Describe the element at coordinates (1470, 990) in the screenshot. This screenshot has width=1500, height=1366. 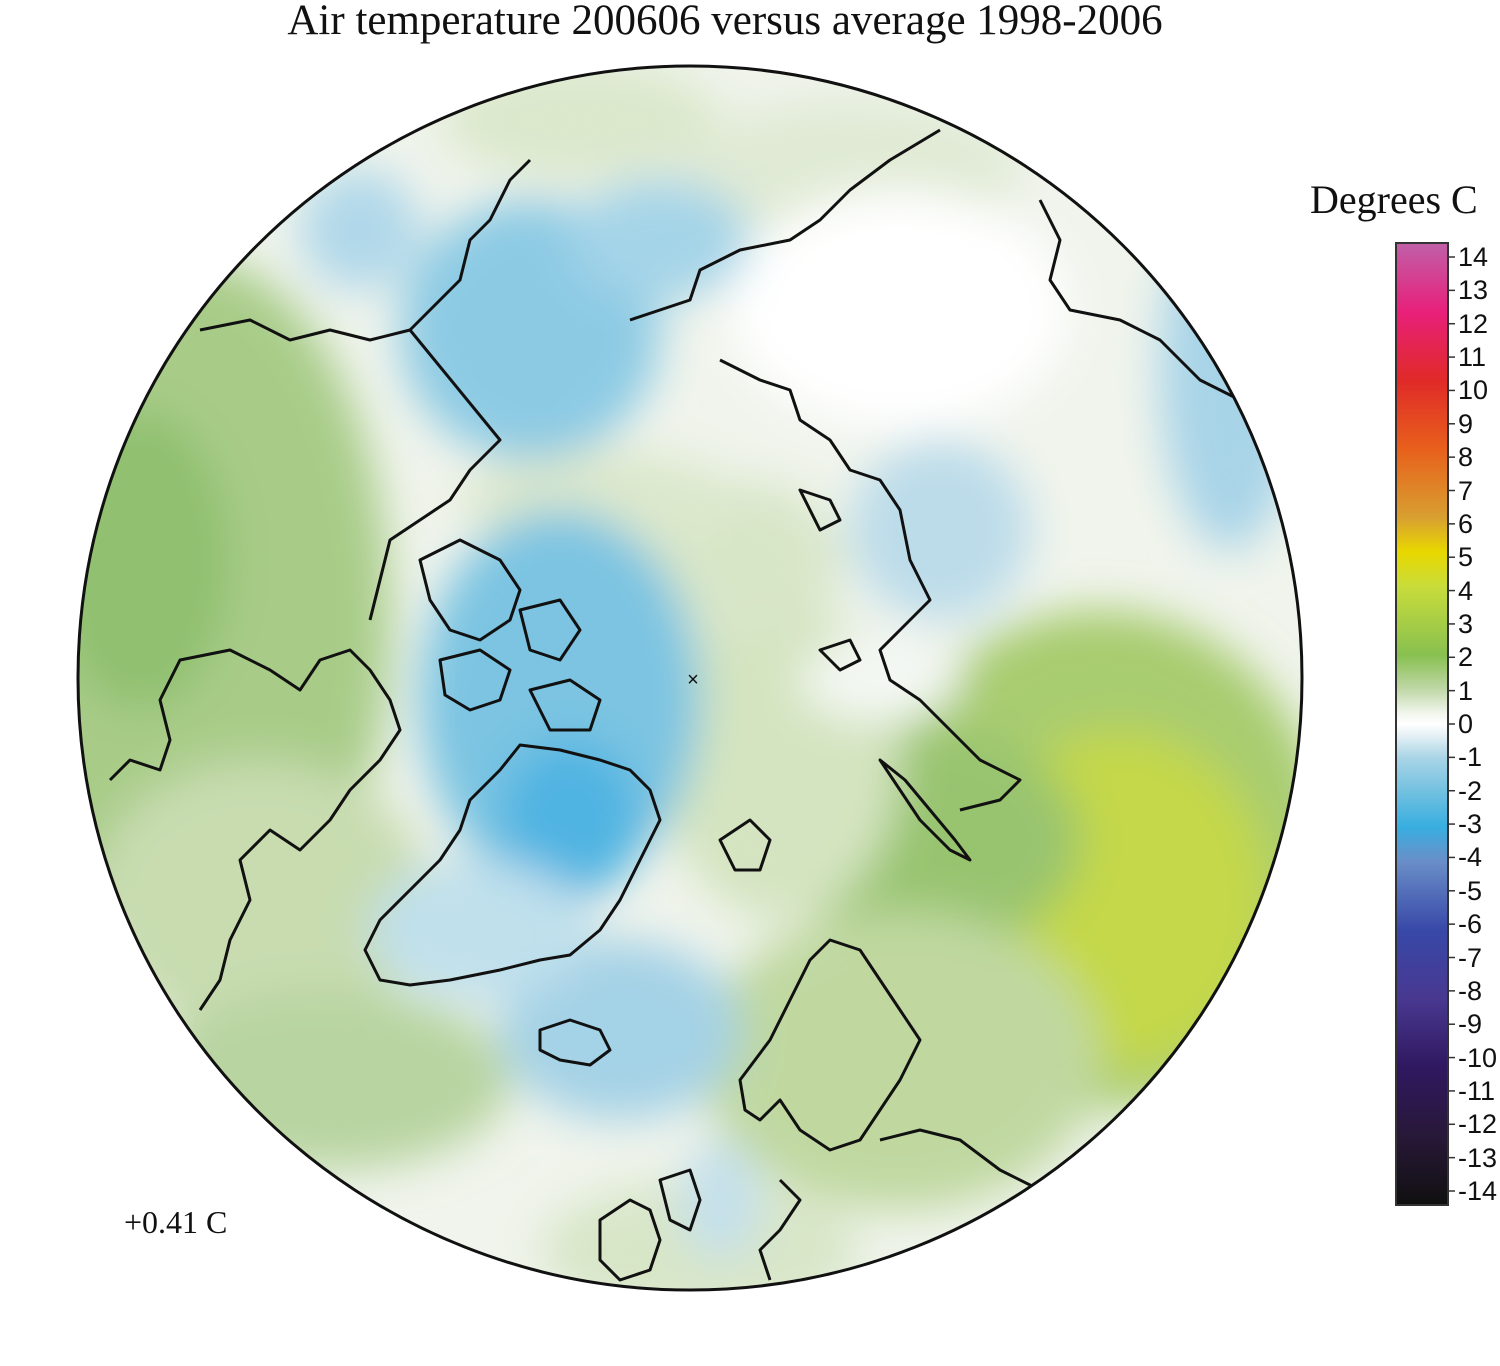
I see `colorbar-tick-label: -8` at that location.